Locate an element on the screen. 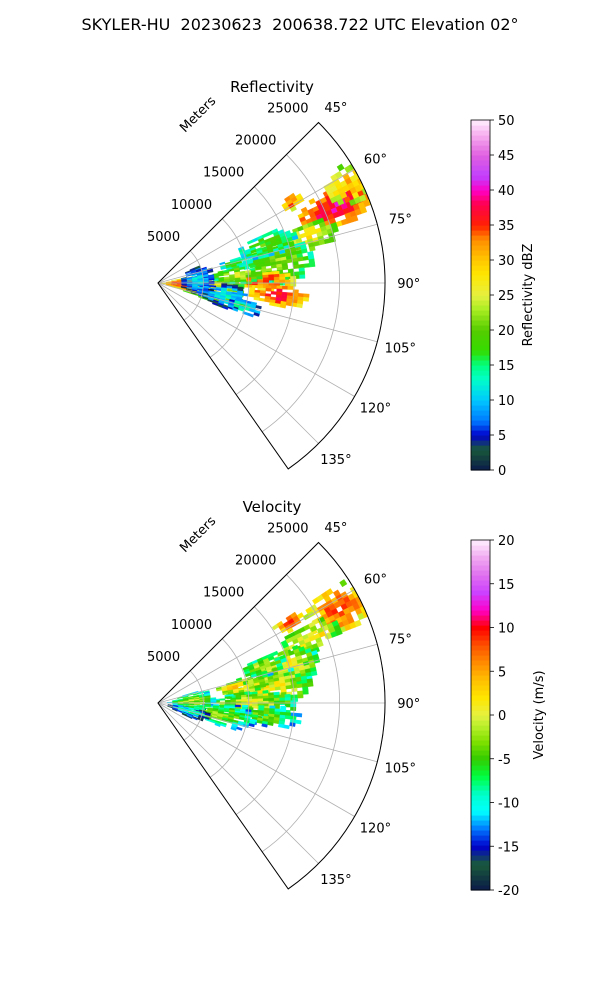 The height and width of the screenshot is (1000, 600). range-tick-label: 15000 is located at coordinates (223, 593).